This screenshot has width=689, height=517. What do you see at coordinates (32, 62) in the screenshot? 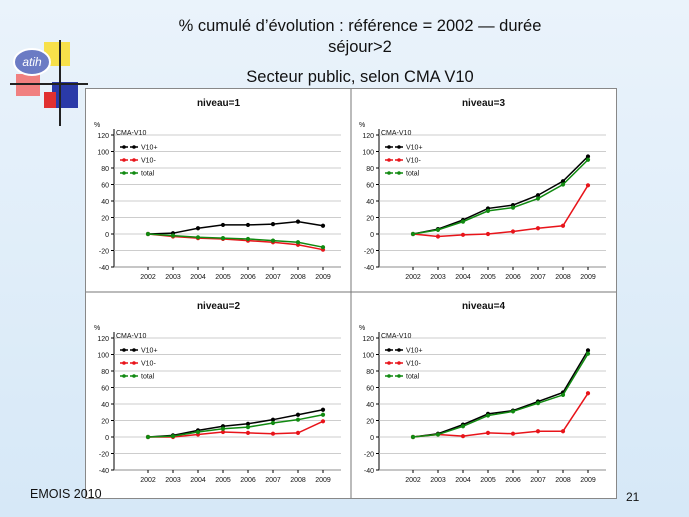
I see `logo-text: atih` at bounding box center [32, 62].